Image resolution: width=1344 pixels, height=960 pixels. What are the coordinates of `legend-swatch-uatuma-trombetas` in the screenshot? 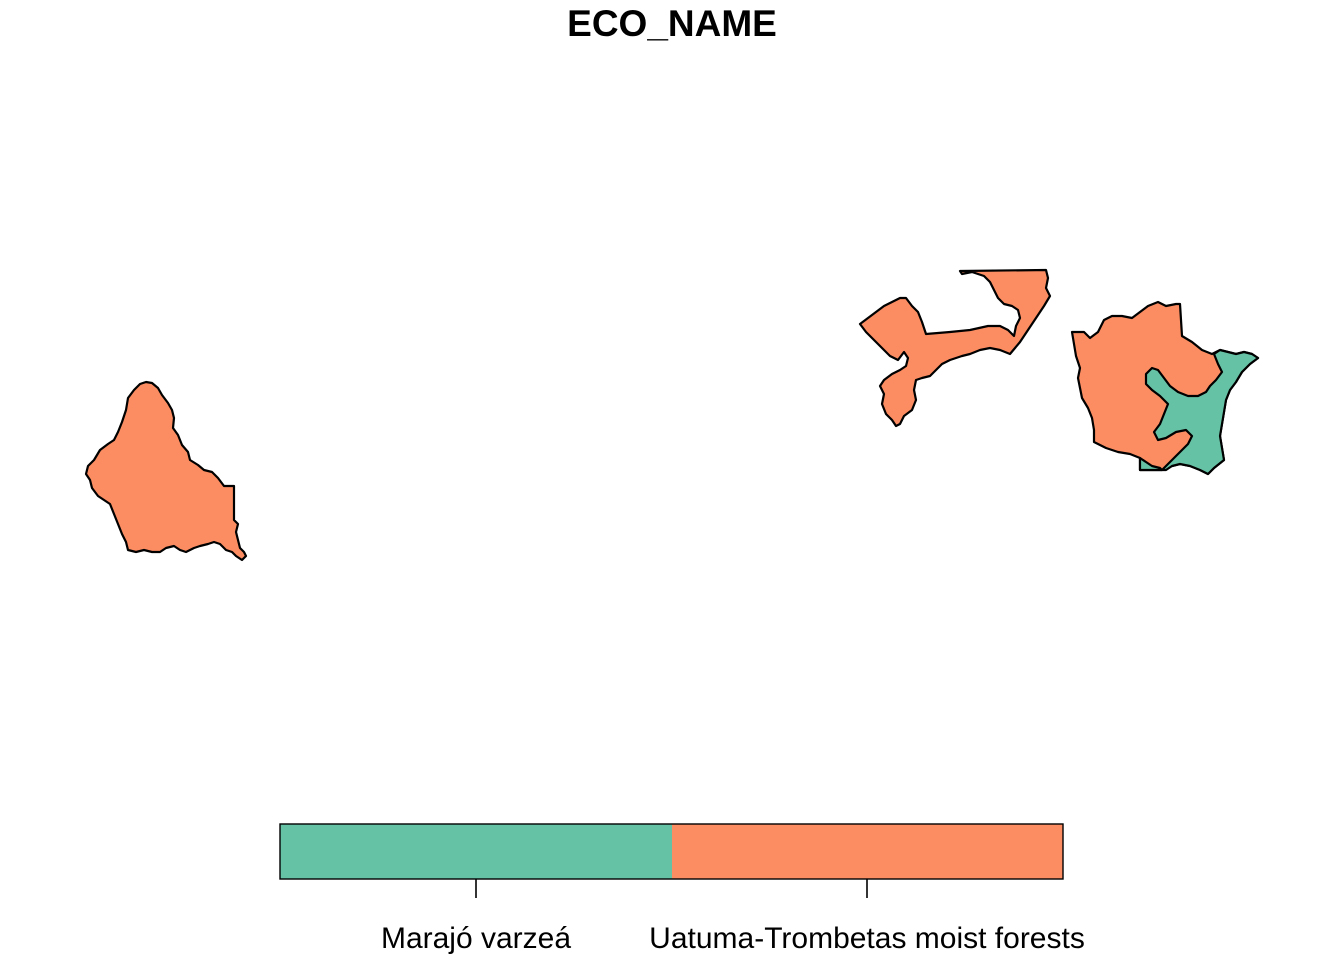 It's located at (867, 851).